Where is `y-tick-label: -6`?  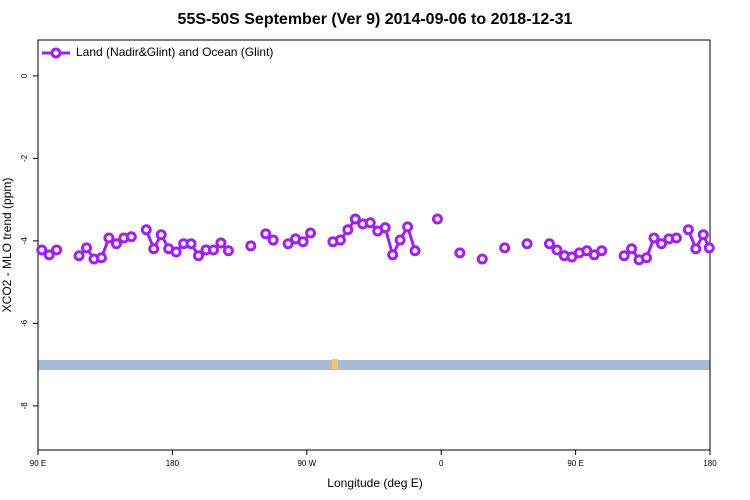 y-tick-label: -6 is located at coordinates (24, 323).